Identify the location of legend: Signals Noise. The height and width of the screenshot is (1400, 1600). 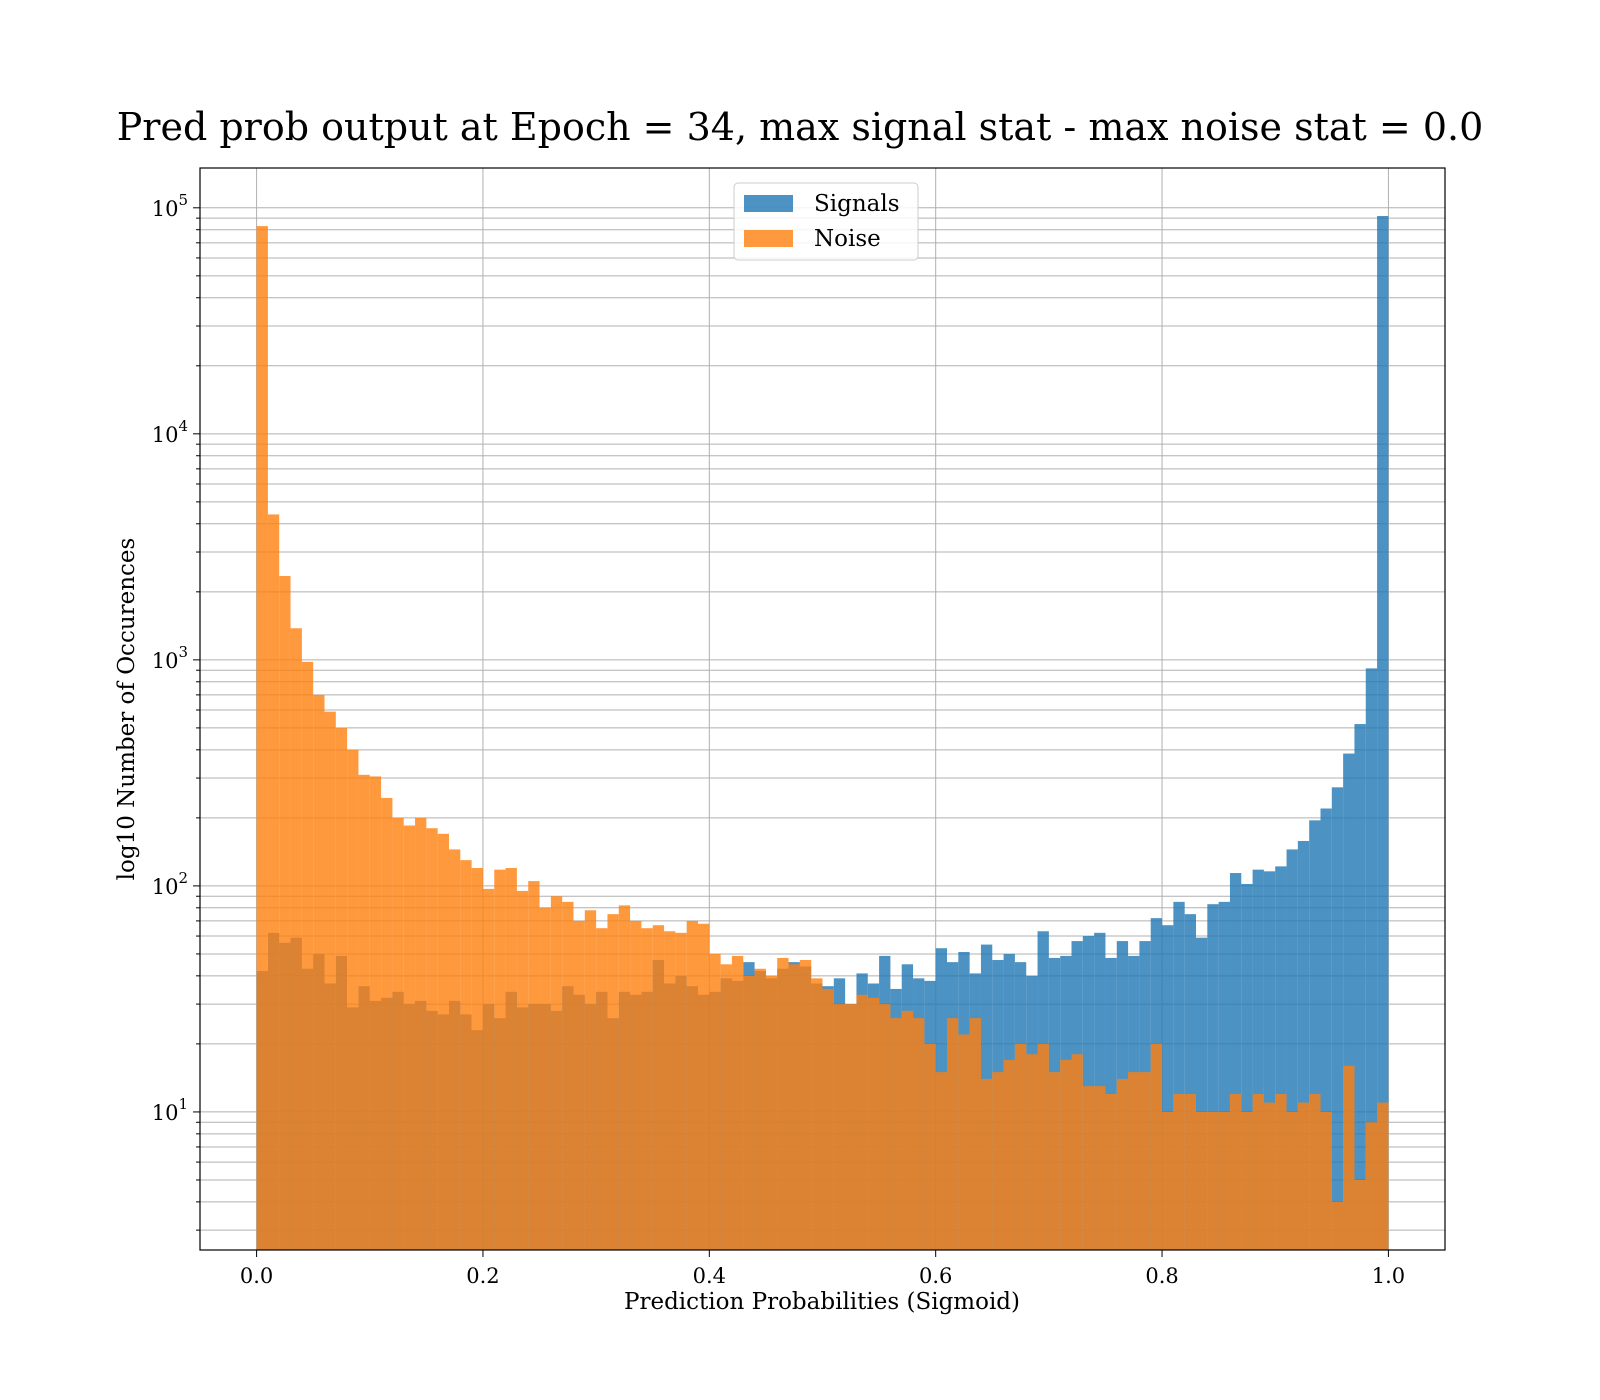
(826, 221).